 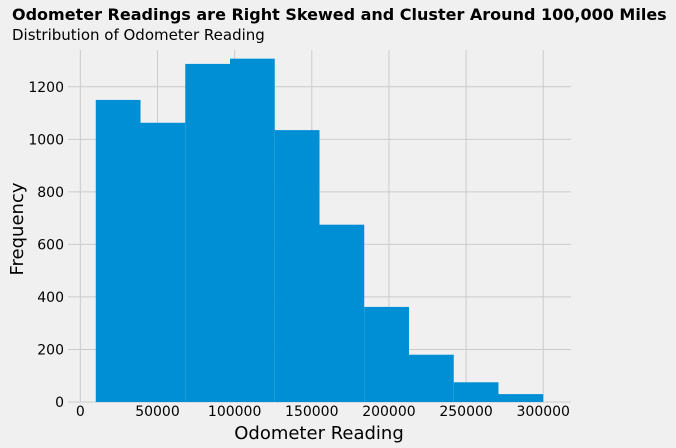 I want to click on x-tick-labels: 0 50000 100000 150000 200000 250000 300000, so click(x=323, y=412).